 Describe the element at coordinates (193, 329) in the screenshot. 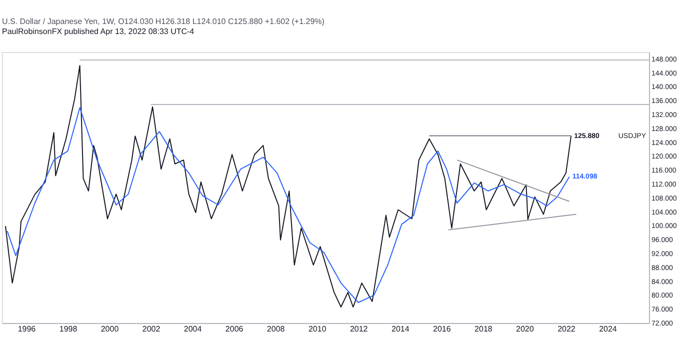

I see `x-tick-label: 2004` at that location.